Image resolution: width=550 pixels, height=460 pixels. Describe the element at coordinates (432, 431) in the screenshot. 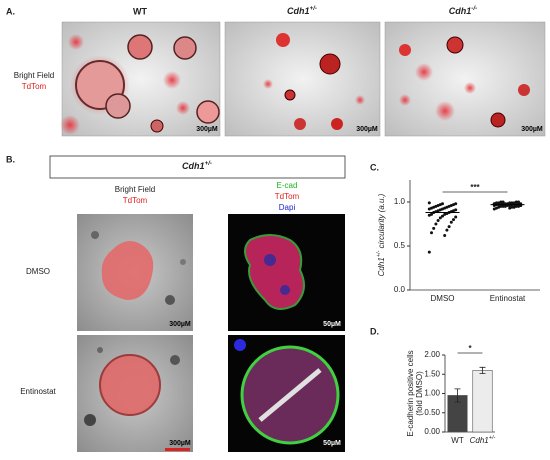

I see `y-tick-label: 0.00` at that location.